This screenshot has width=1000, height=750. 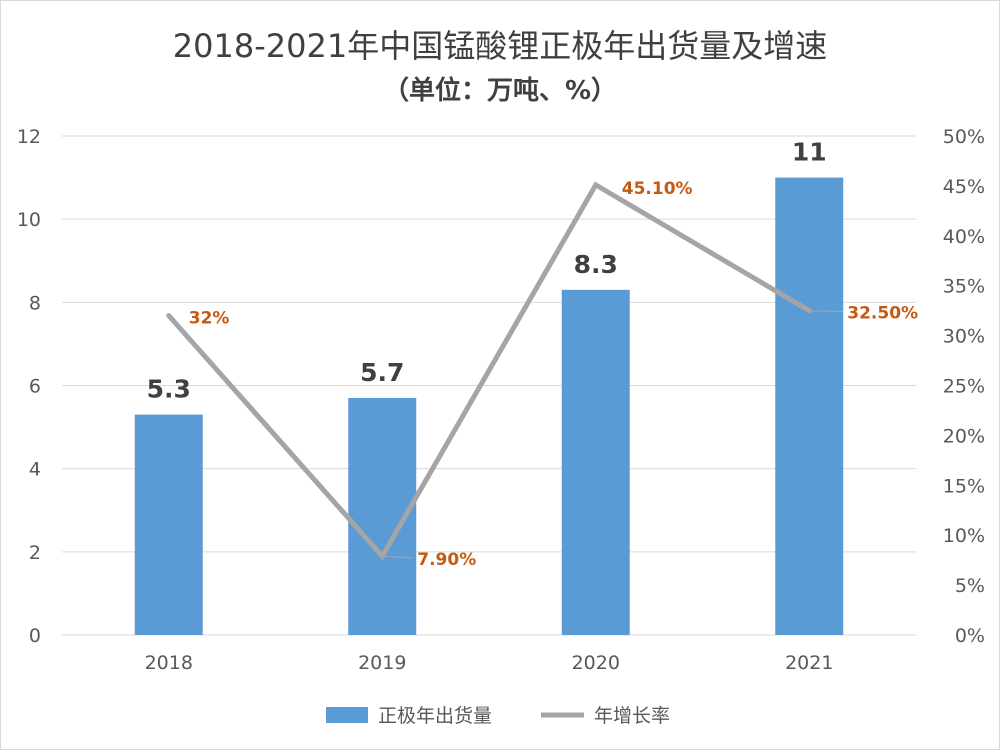 I want to click on bar-2021, so click(x=809, y=406).